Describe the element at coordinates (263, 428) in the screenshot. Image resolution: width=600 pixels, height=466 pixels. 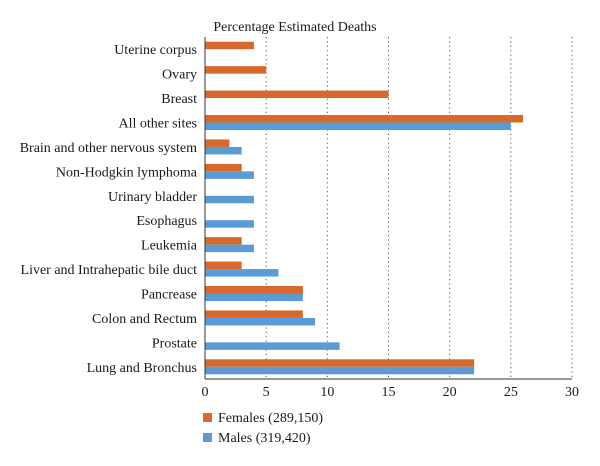
I see `legend: Females (289,150) Males (319,420)` at that location.